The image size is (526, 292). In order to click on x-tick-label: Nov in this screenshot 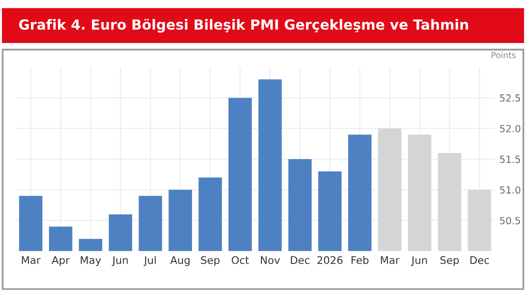, I will do `click(270, 260)`.